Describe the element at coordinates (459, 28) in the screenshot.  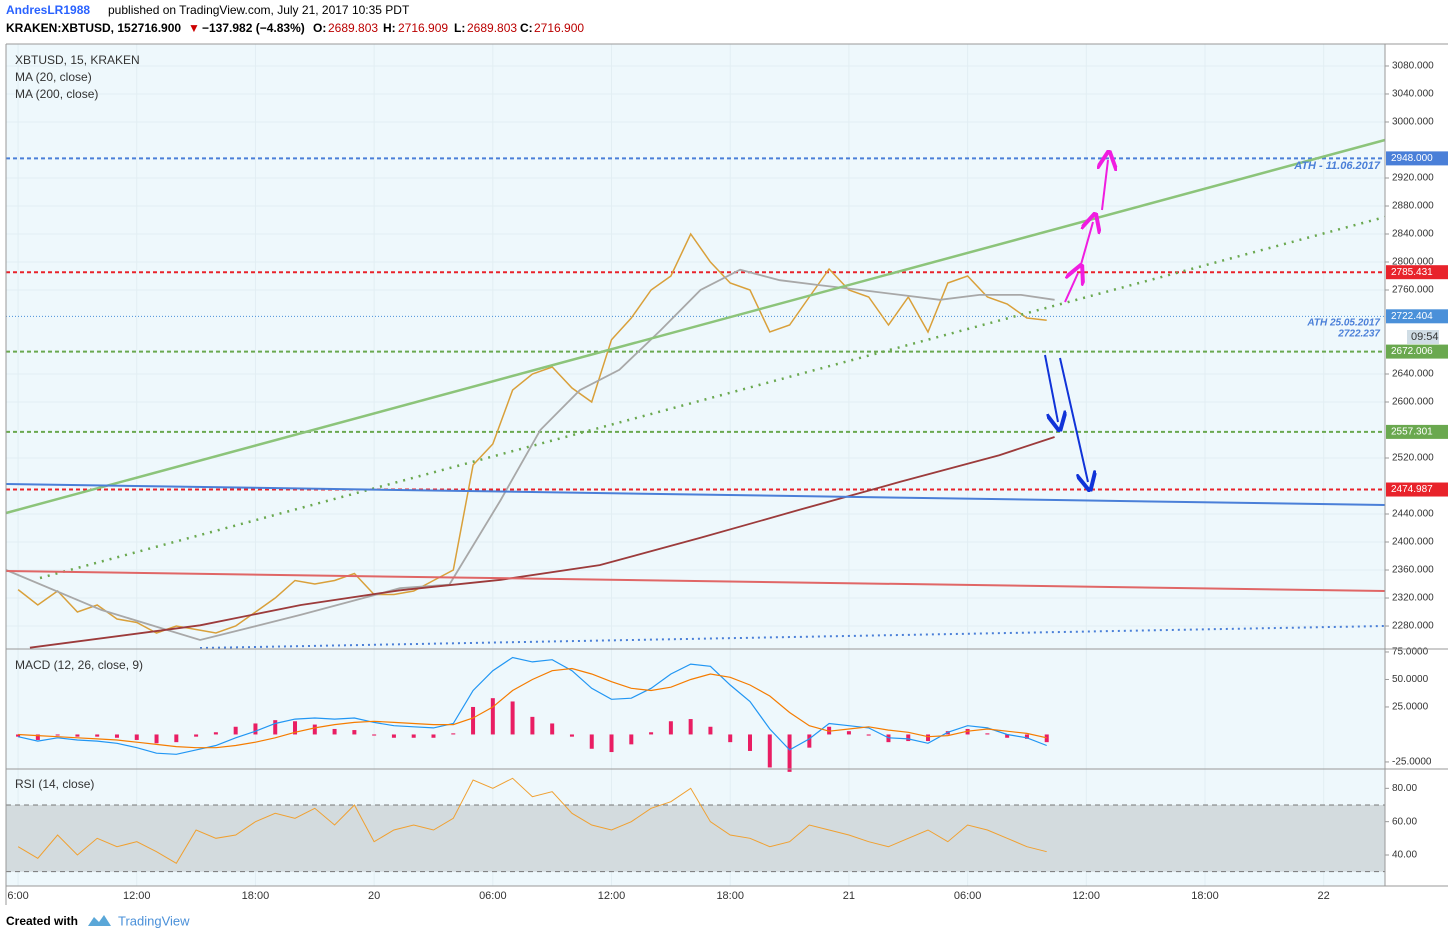
I see `header-low-label: L:` at that location.